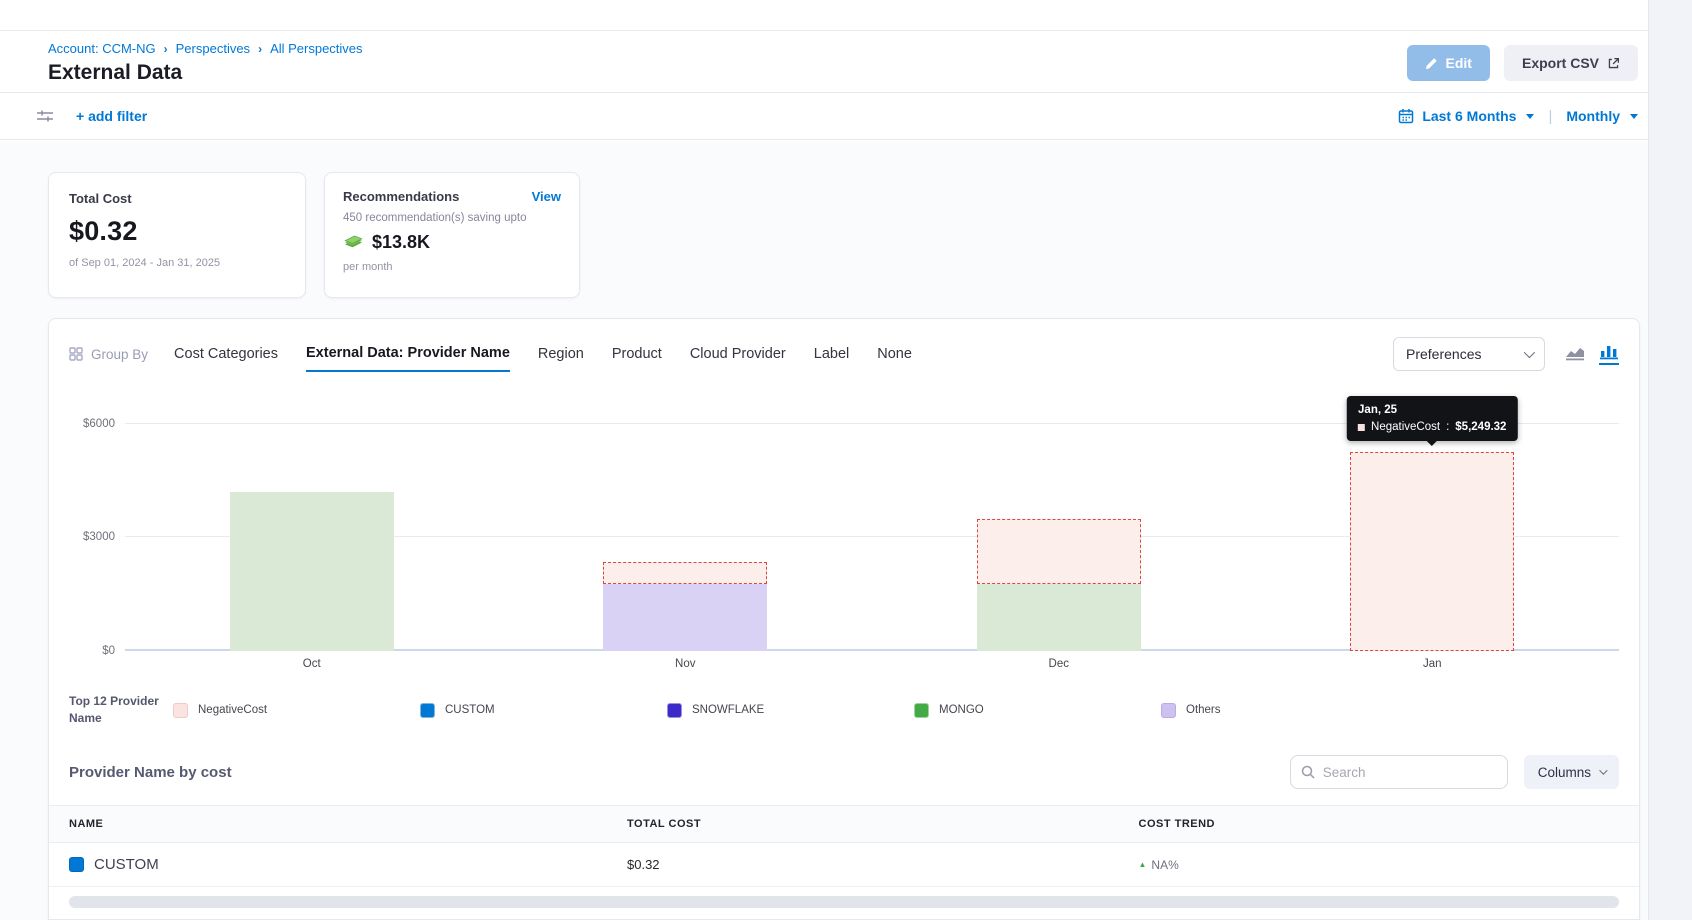 The image size is (1692, 920). What do you see at coordinates (226, 353) in the screenshot?
I see `tab-cost-categories: Cost Categories` at bounding box center [226, 353].